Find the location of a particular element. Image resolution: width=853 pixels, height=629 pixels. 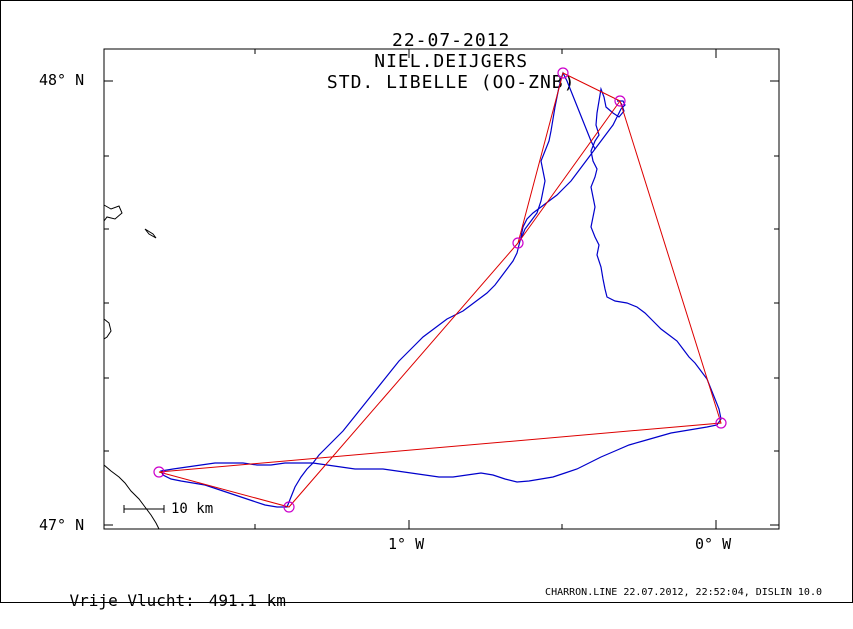

scale-bar-label: 10 km is located at coordinates (192, 509).